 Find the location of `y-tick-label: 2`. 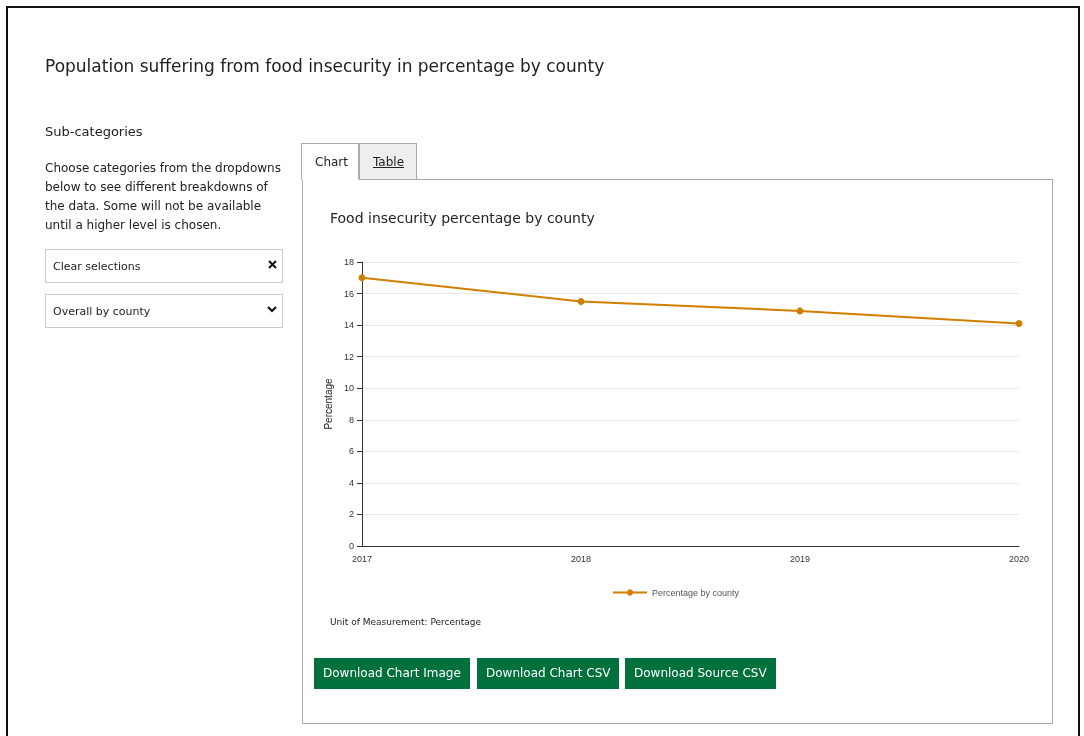

y-tick-label: 2 is located at coordinates (351, 514).